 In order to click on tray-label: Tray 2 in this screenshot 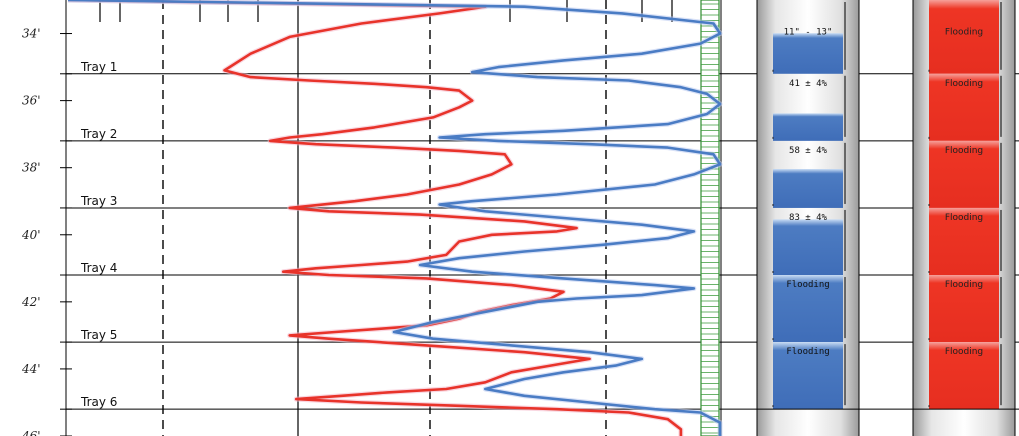, I will do `click(98, 134)`.